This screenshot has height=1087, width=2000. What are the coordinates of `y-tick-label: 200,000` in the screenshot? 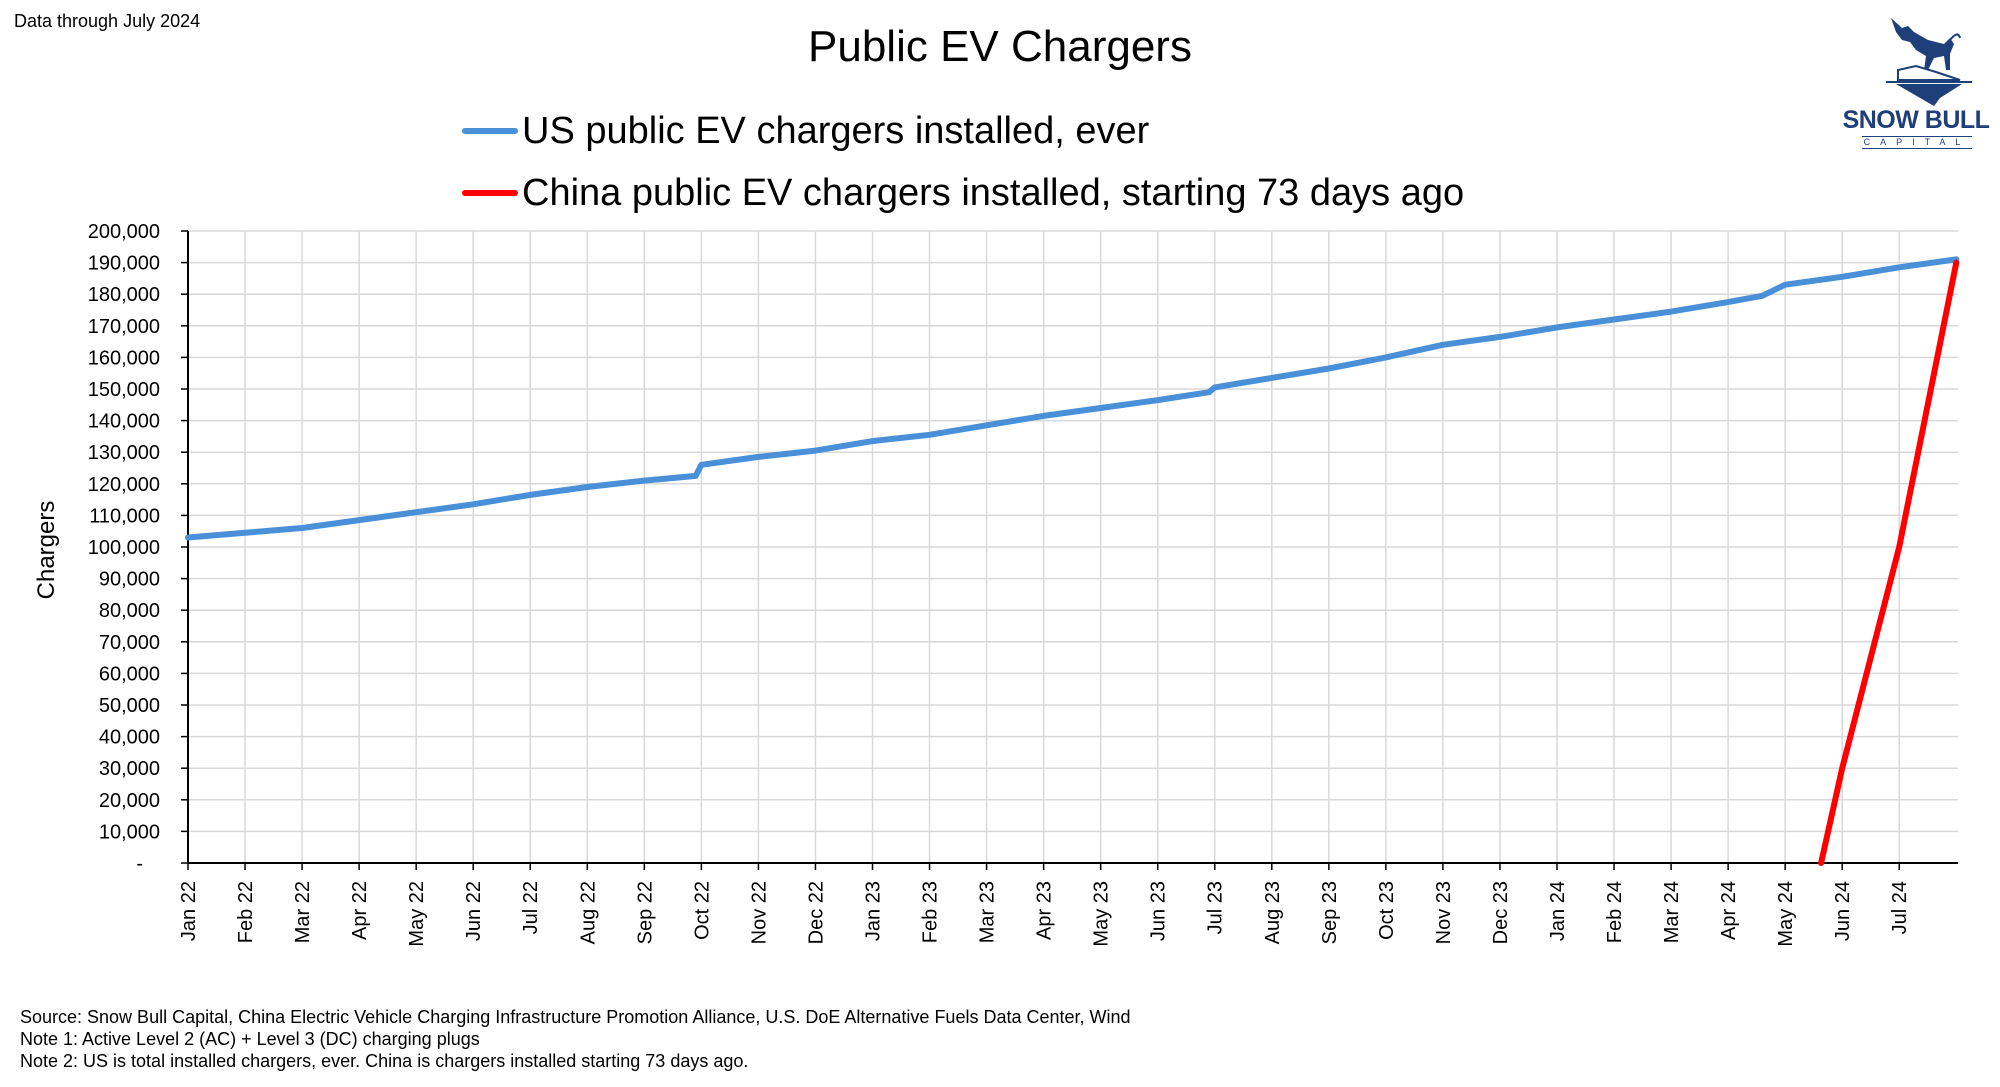 It's located at (124, 232).